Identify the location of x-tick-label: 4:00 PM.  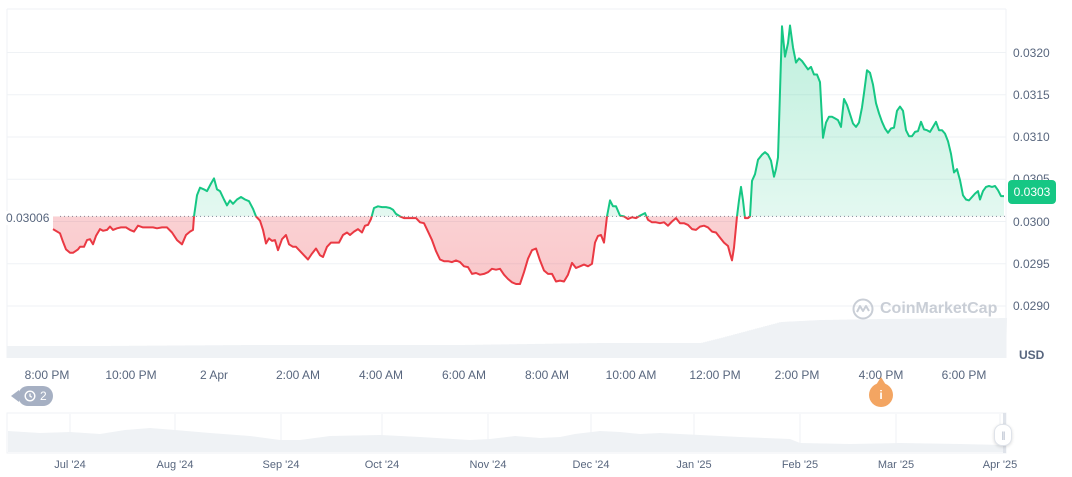
(881, 375).